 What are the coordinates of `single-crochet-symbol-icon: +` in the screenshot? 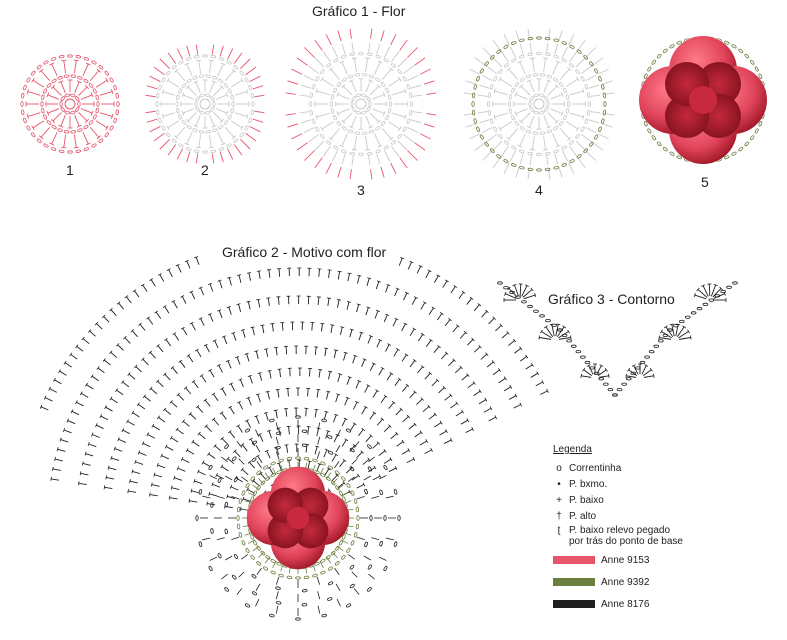 It's located at (559, 500).